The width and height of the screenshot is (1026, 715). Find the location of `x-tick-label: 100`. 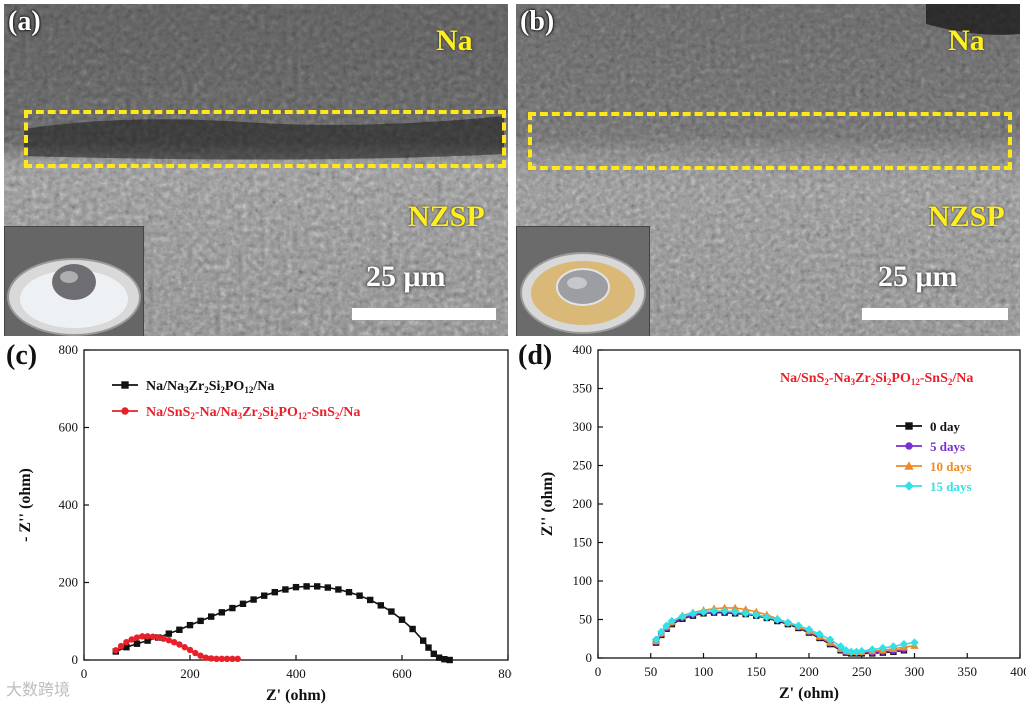

x-tick-label: 100 is located at coordinates (704, 671).